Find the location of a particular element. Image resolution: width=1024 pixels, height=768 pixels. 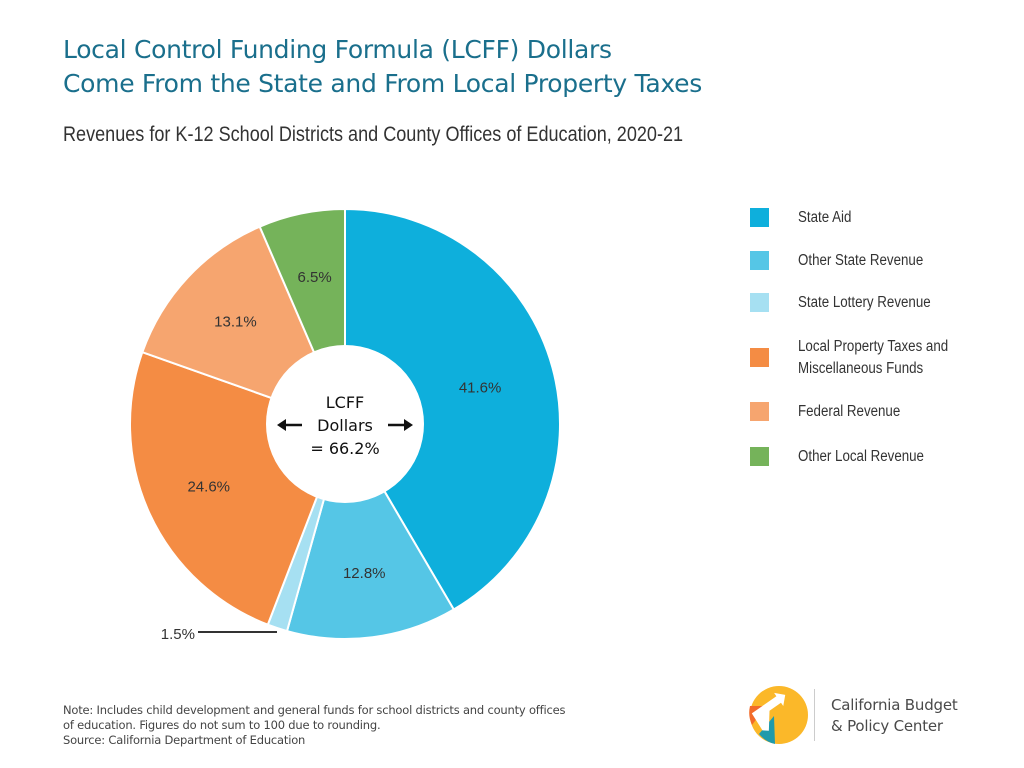

legend-item-other-state-revenue: Other State Revenue is located at coordinates (836, 260).